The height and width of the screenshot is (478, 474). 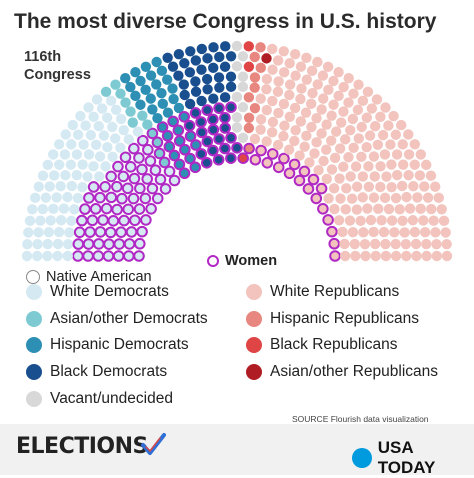 What do you see at coordinates (332, 319) in the screenshot?
I see `legend-hispanic-republicans: Hispanic Republicans` at bounding box center [332, 319].